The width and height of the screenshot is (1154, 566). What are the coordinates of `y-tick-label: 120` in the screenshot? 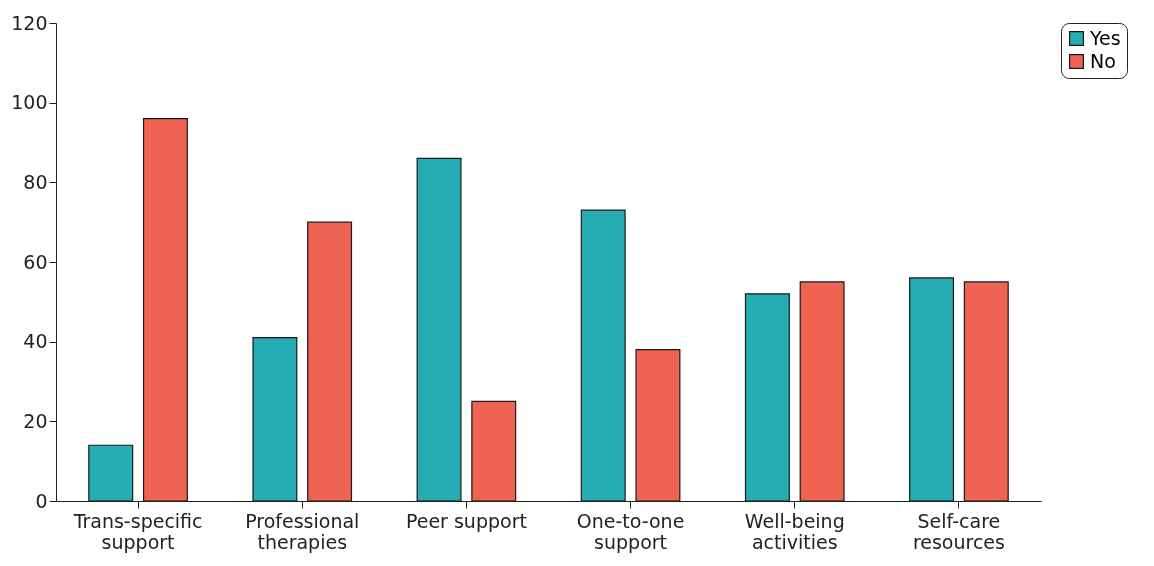 It's located at (29, 22).